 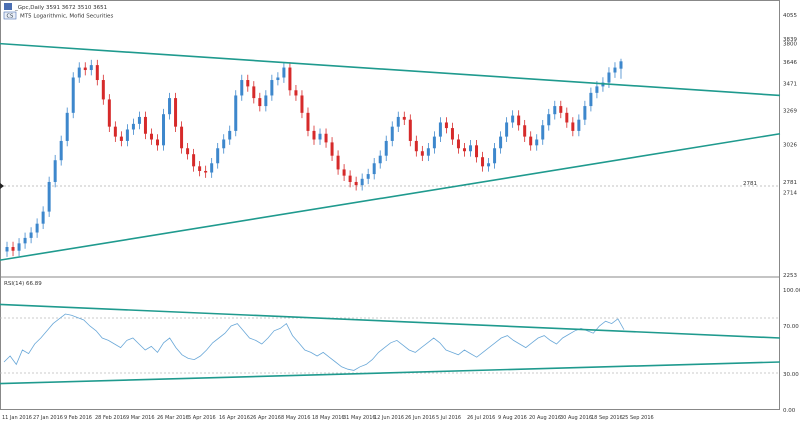 I want to click on rsi-group, so click(x=314, y=342).